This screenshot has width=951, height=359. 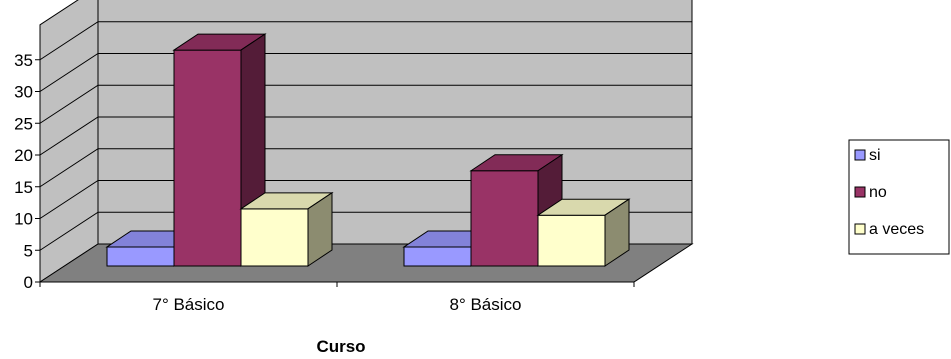 What do you see at coordinates (875, 155) in the screenshot?
I see `legend-label: si` at bounding box center [875, 155].